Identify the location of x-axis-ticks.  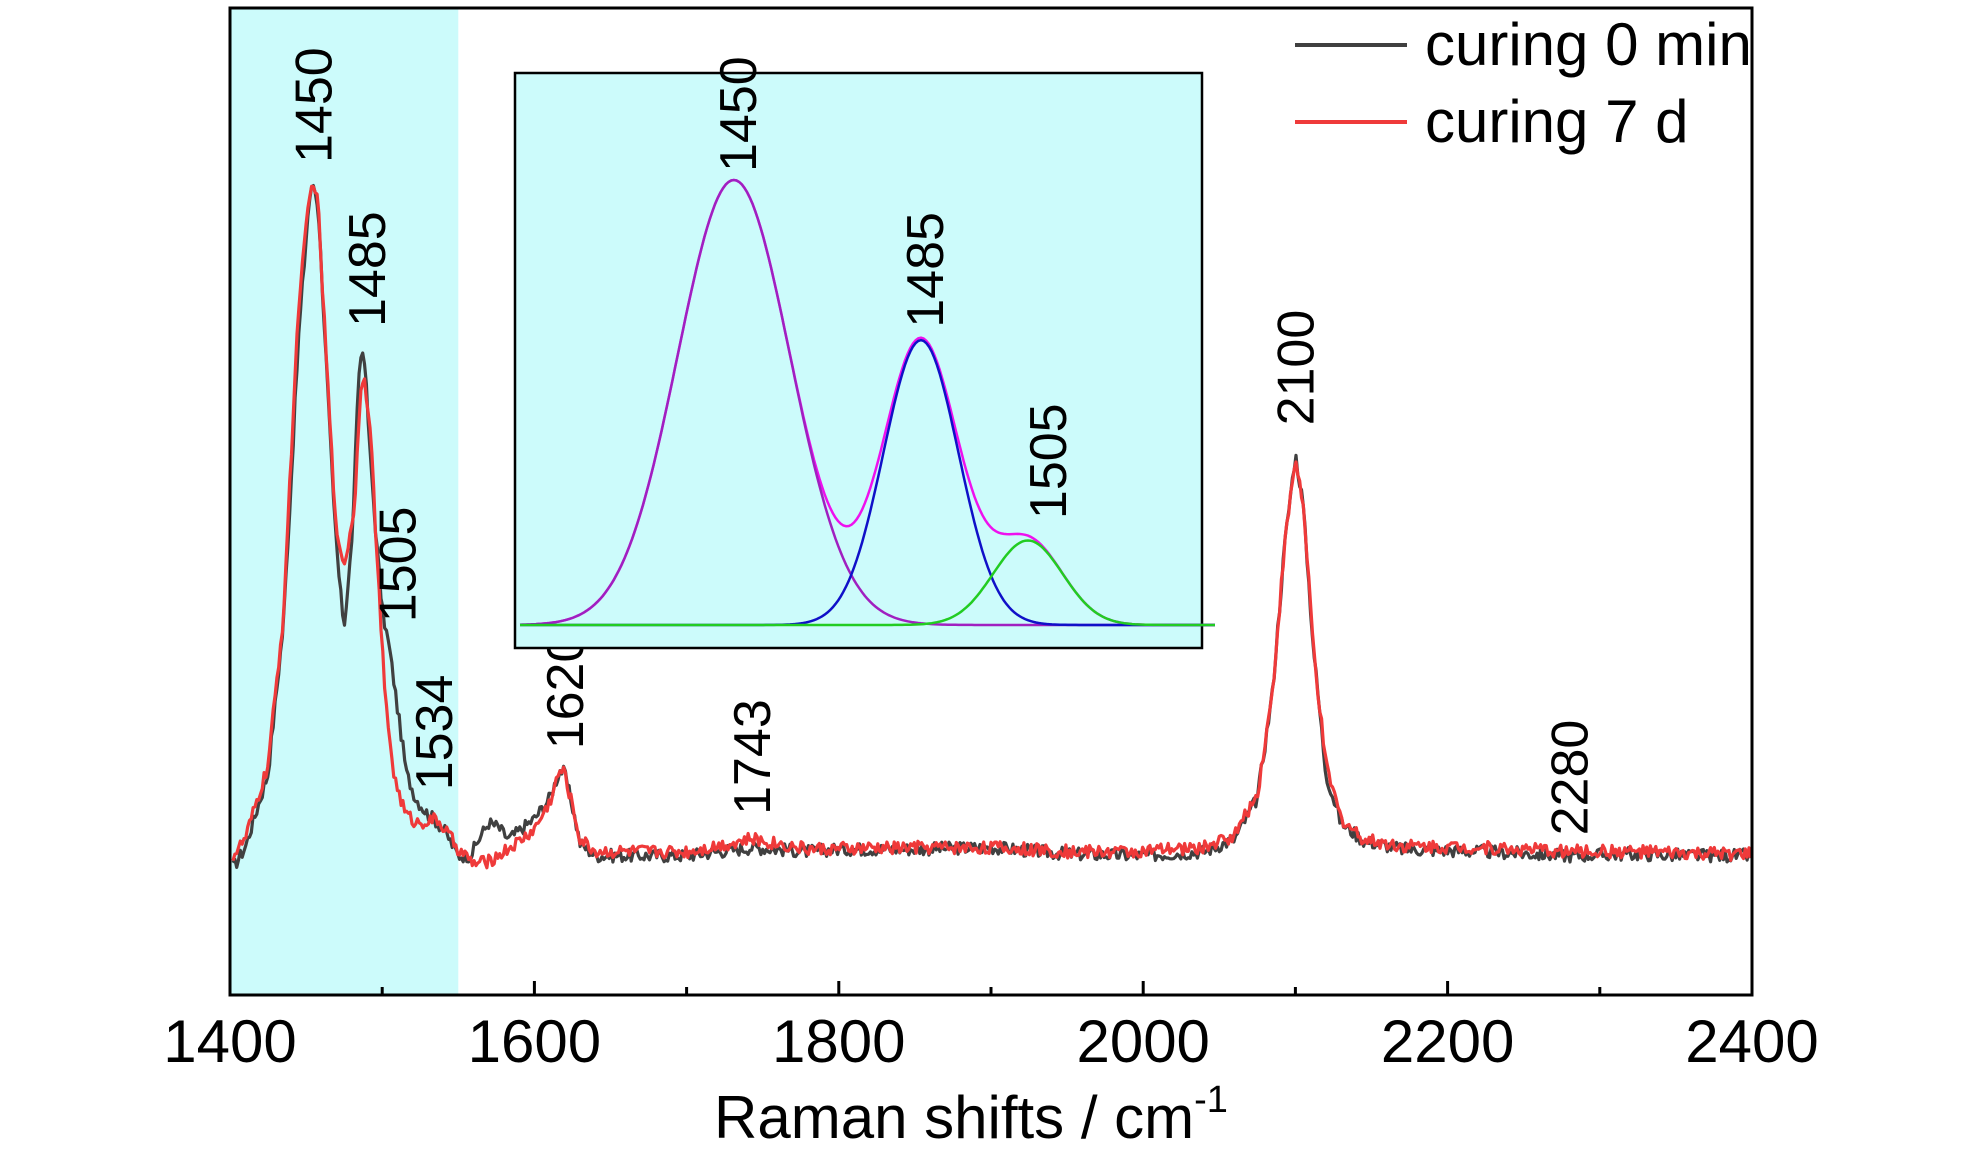
(991, 988).